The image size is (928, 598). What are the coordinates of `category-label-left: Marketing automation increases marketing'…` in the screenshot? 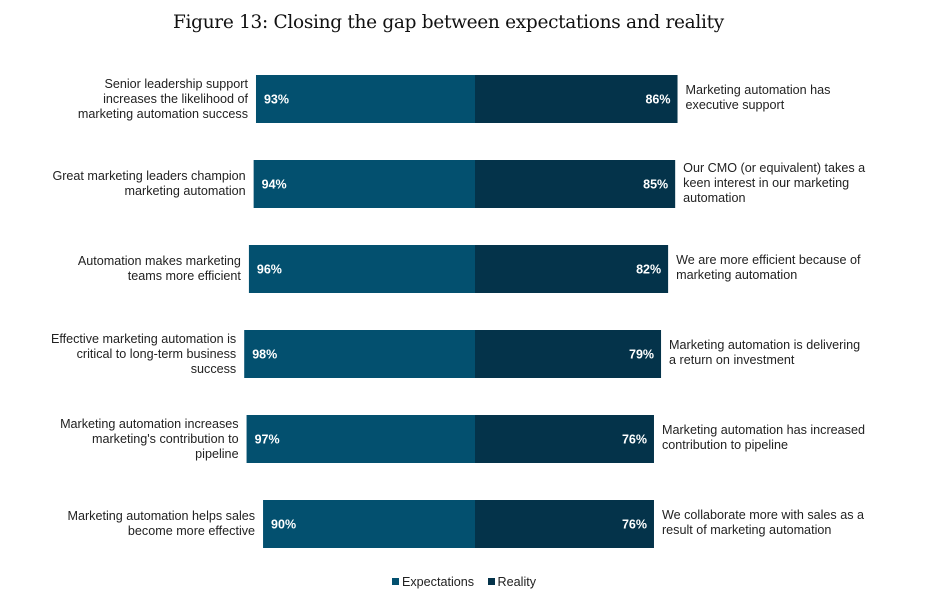 It's located at (149, 438).